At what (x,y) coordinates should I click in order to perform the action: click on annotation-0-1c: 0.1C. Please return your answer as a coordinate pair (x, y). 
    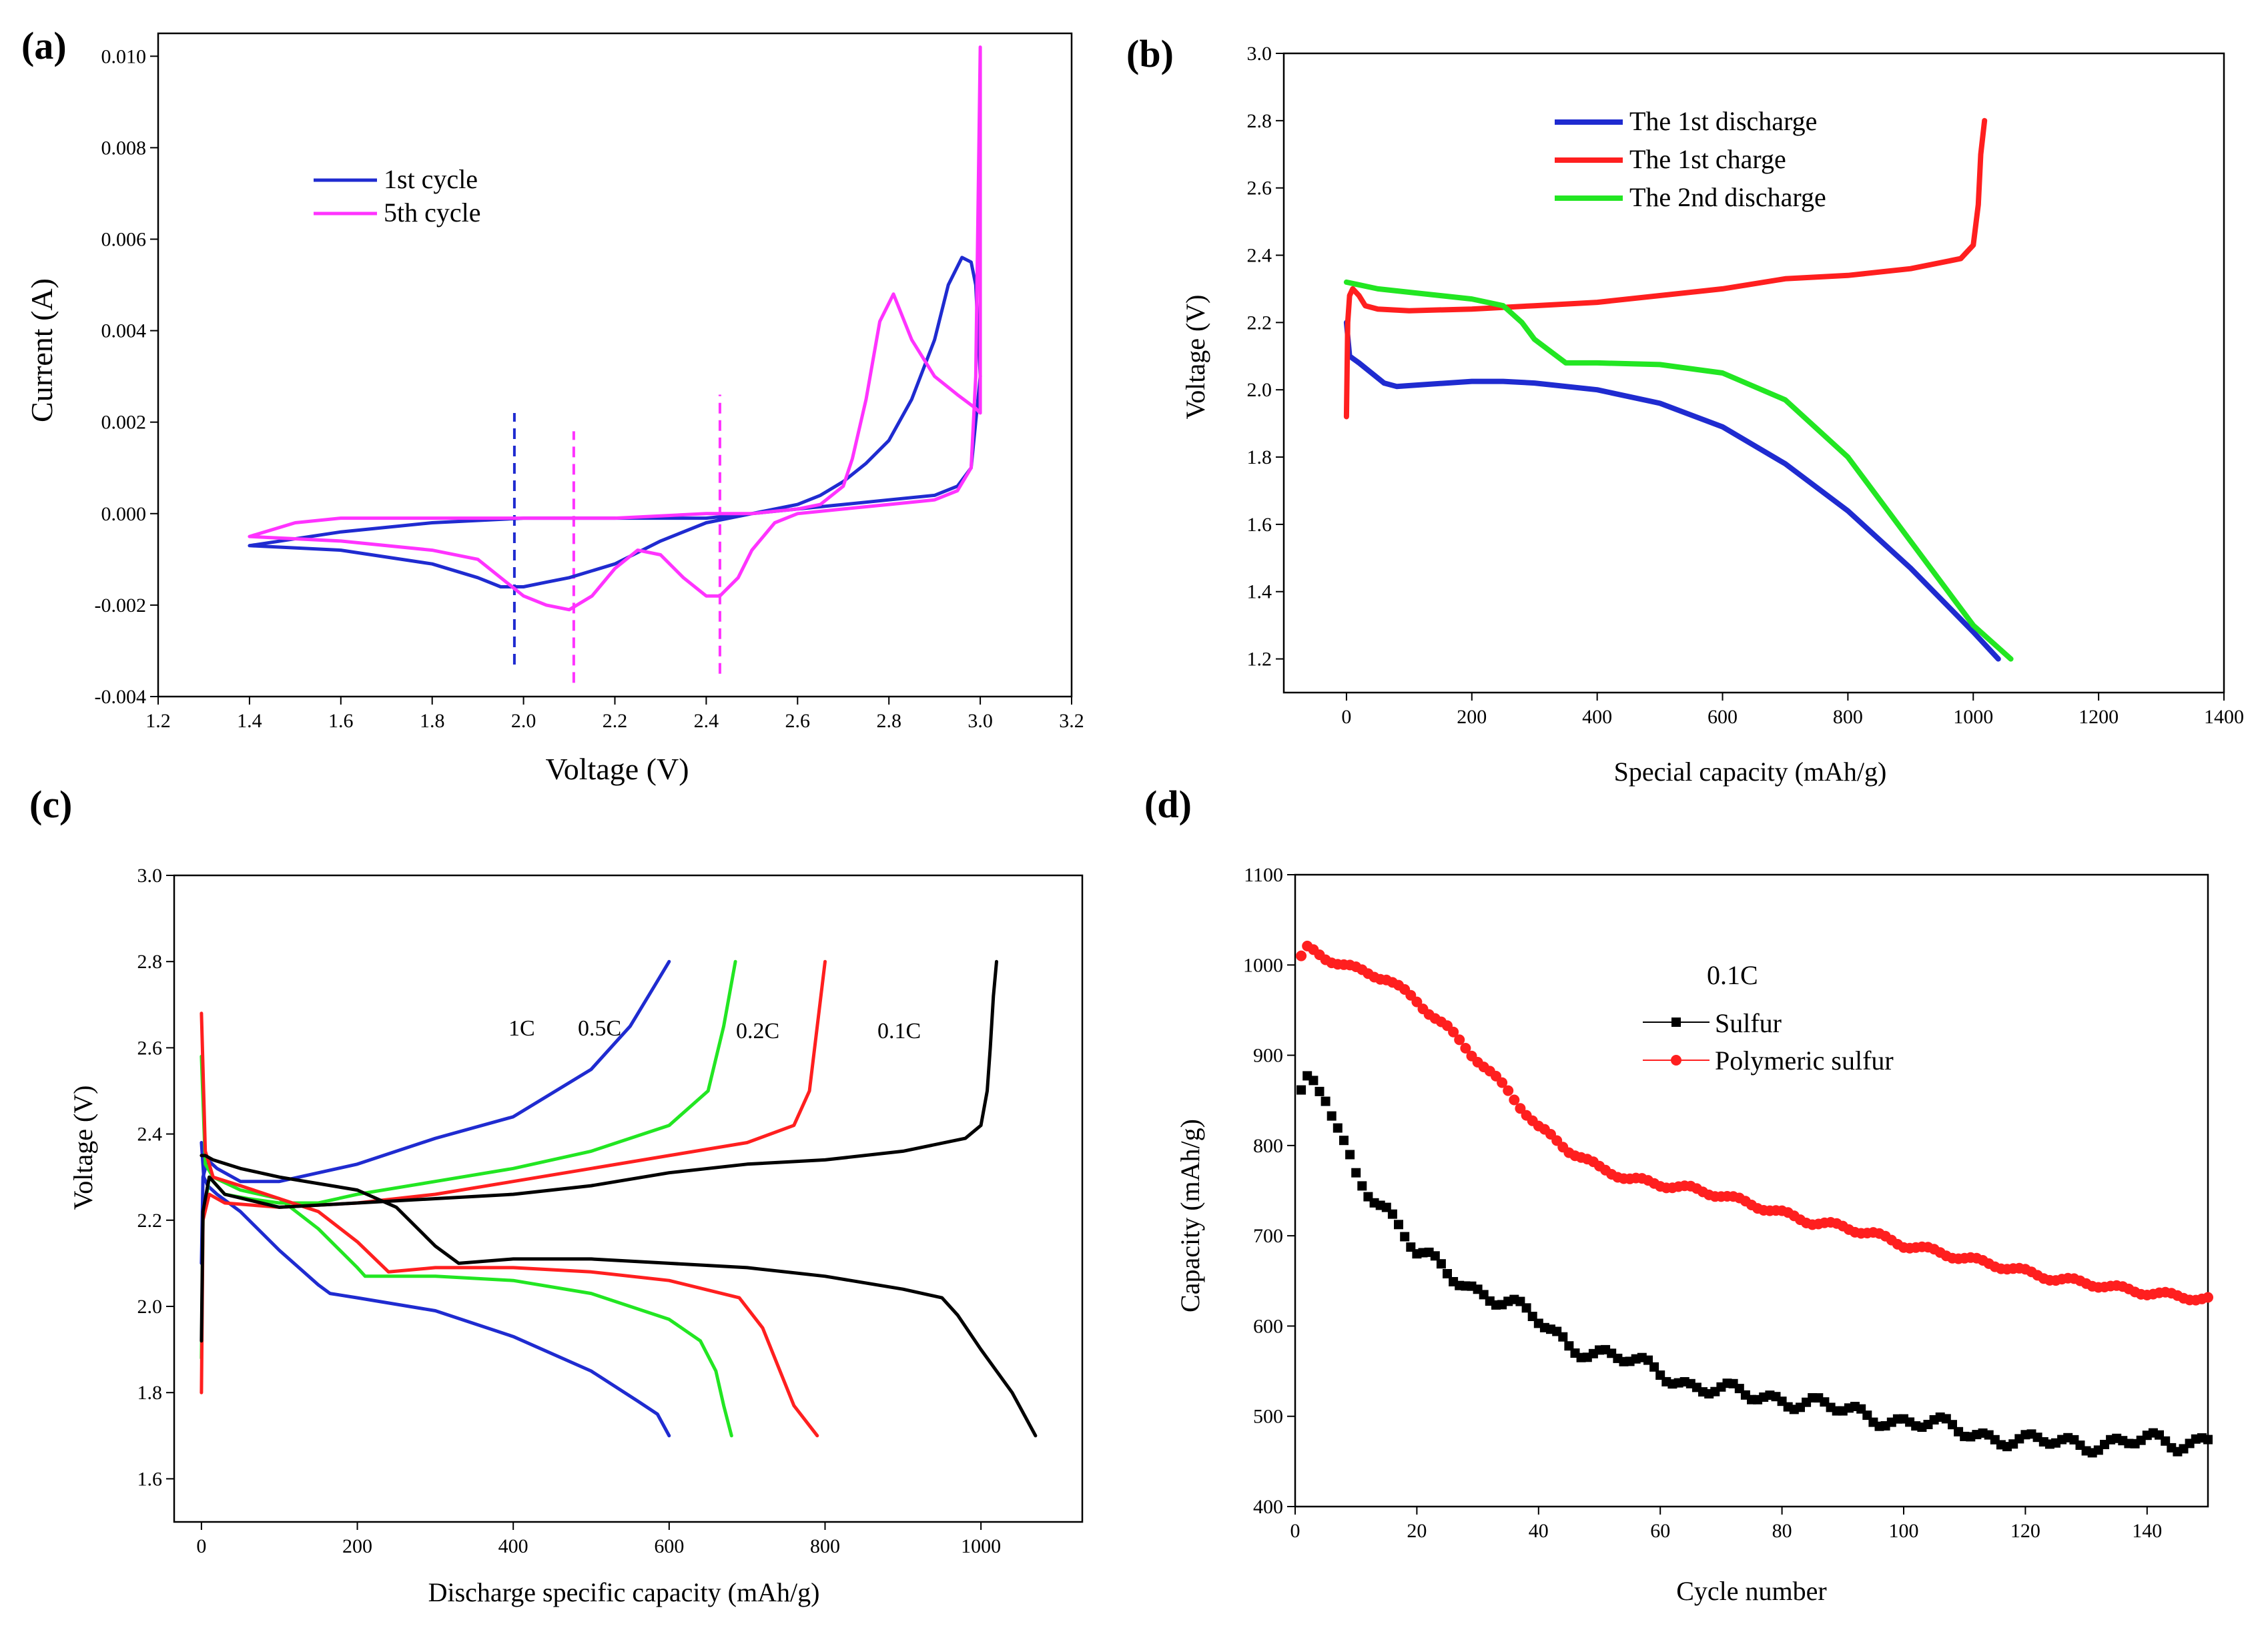
    Looking at the image, I should click on (899, 1031).